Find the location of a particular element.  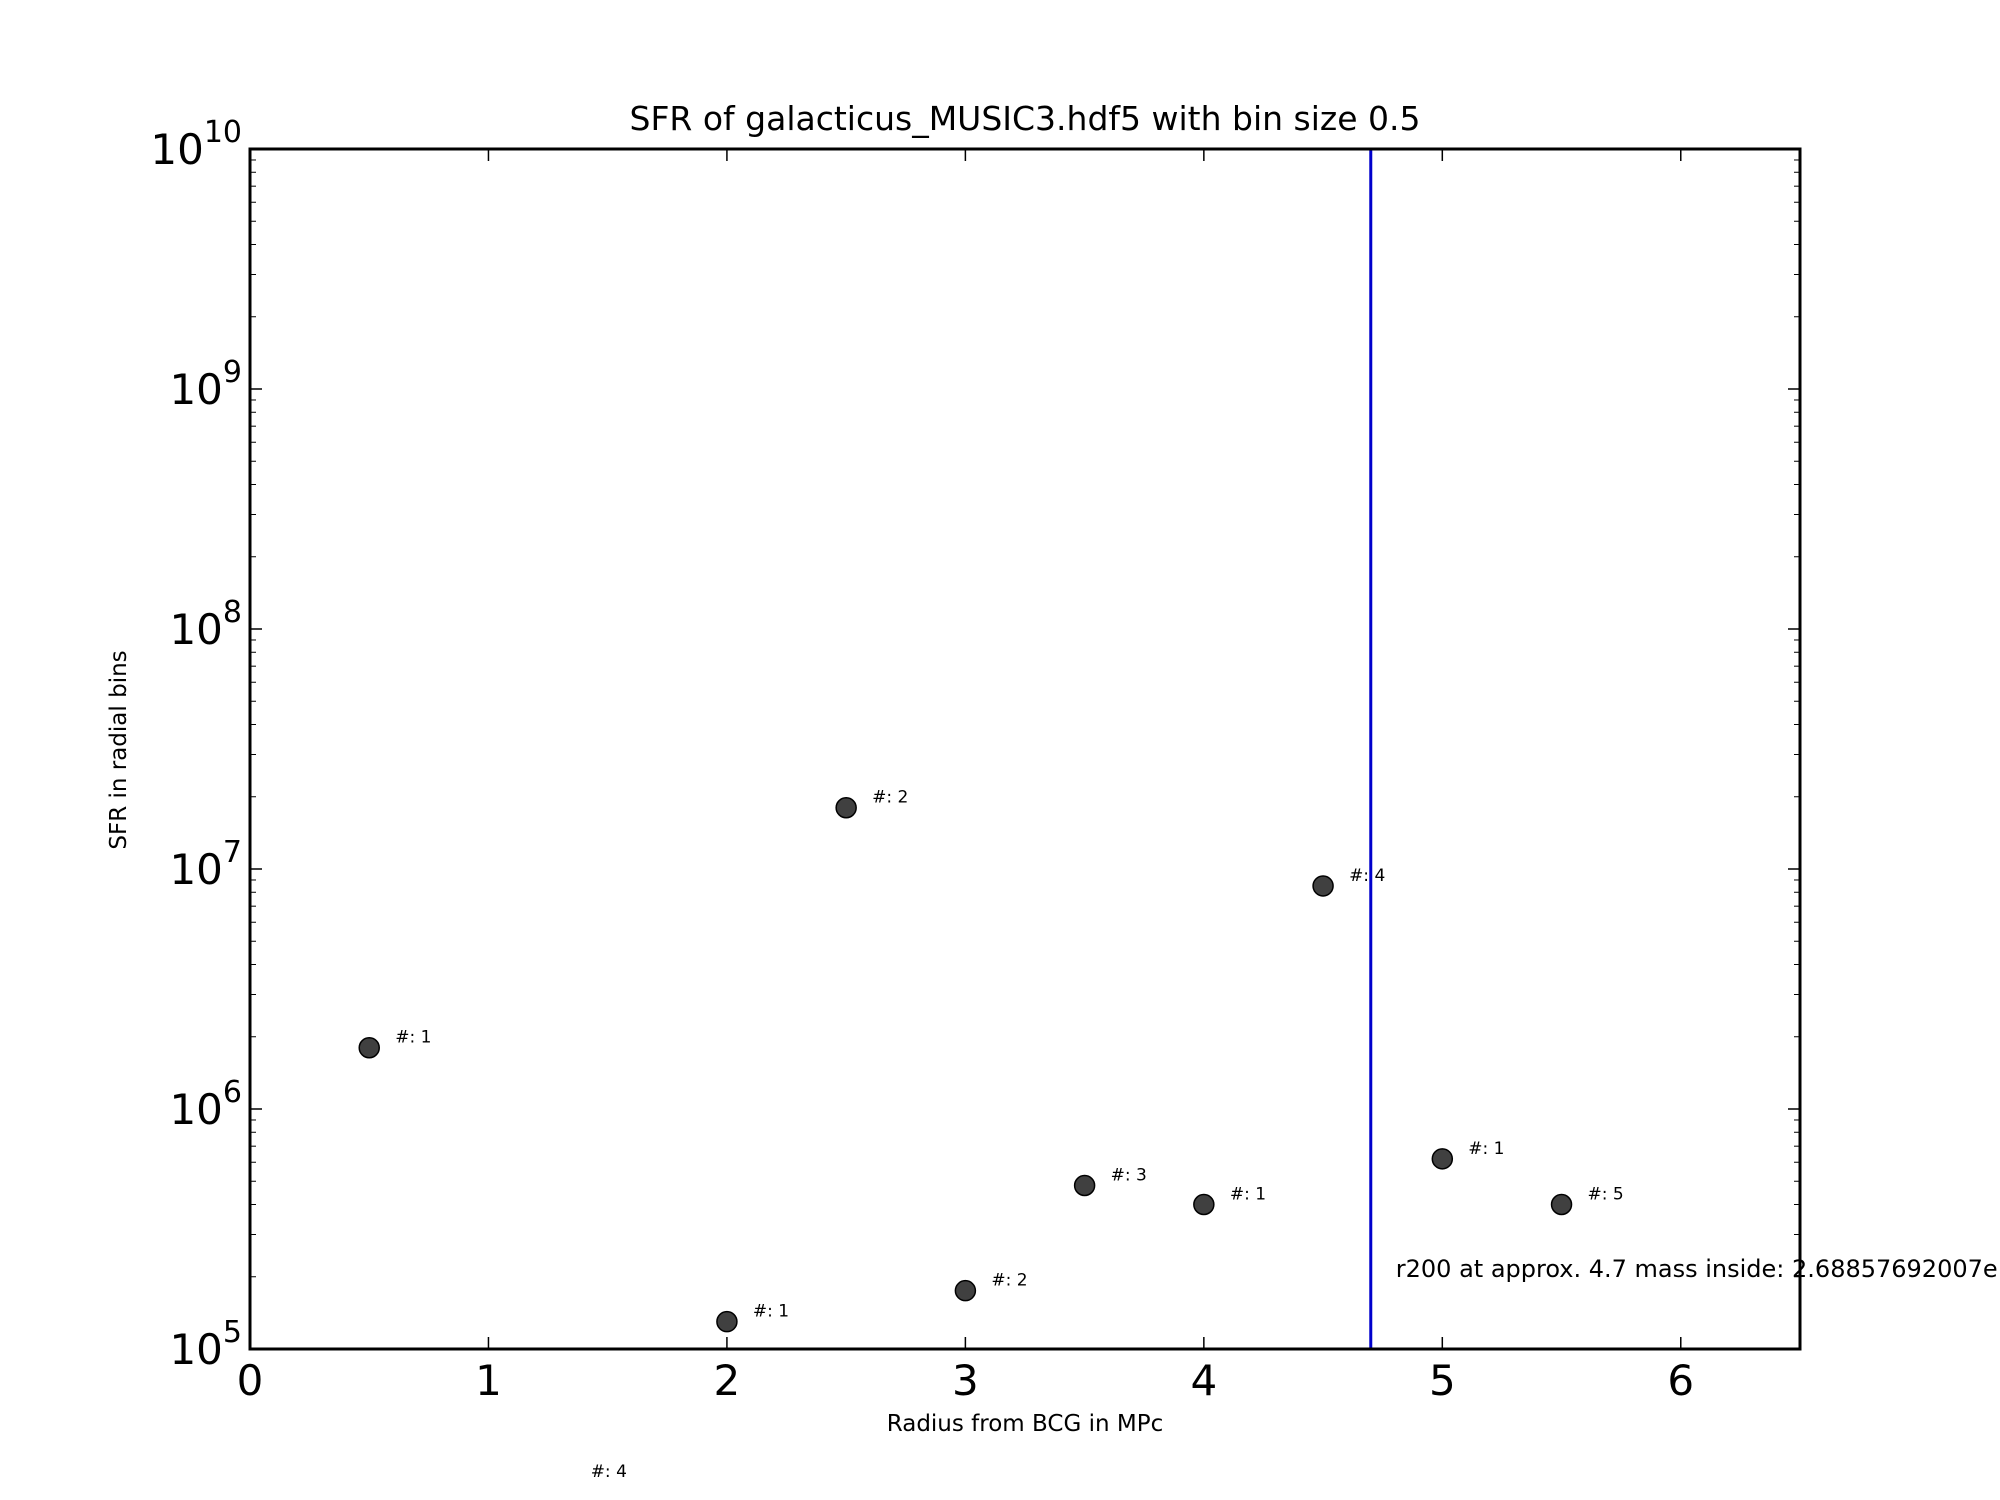

y-tick-label: 10⁶ is located at coordinates (205, 1104).